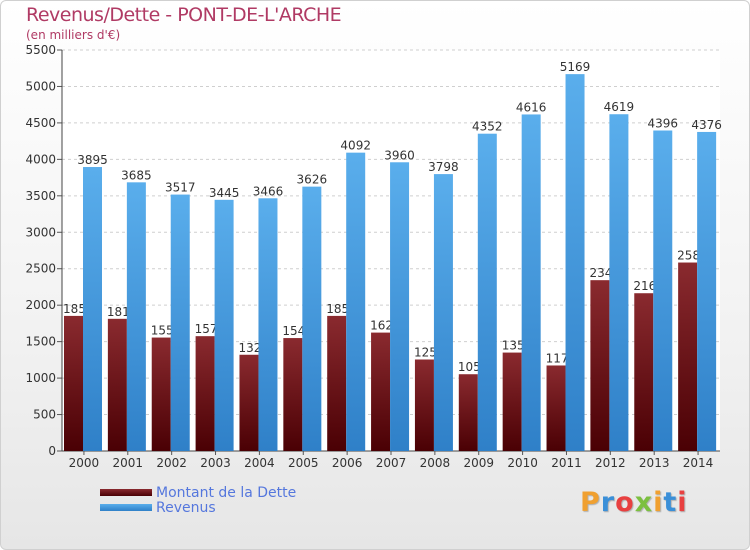  What do you see at coordinates (40, 342) in the screenshot?
I see `y-tick-label: 1500` at bounding box center [40, 342].